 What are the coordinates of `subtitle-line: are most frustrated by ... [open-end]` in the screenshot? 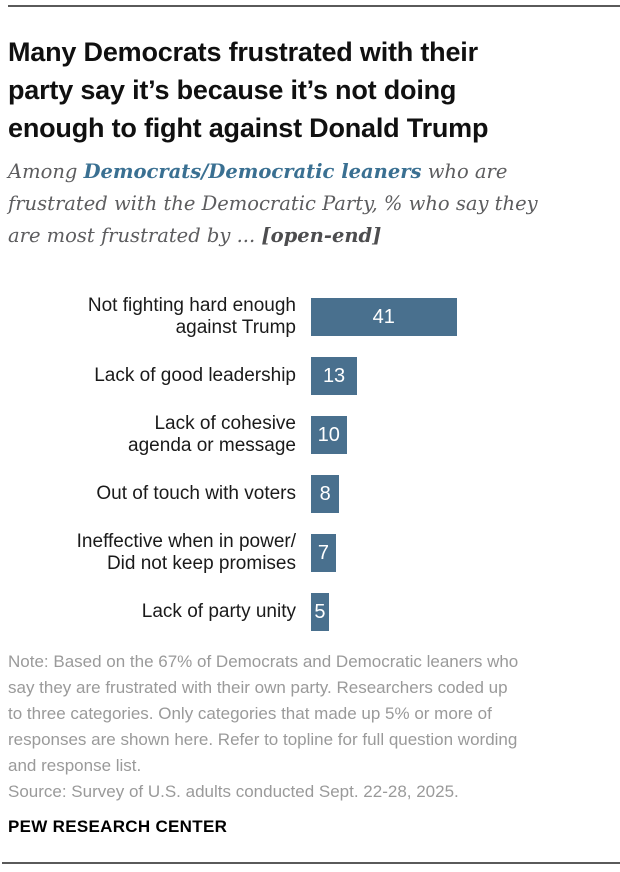 It's located at (310, 236).